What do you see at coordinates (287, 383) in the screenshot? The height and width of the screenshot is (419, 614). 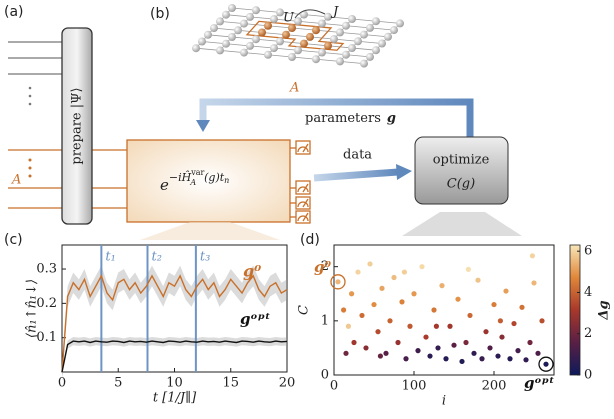 I see `x-tick-label: 20` at bounding box center [287, 383].